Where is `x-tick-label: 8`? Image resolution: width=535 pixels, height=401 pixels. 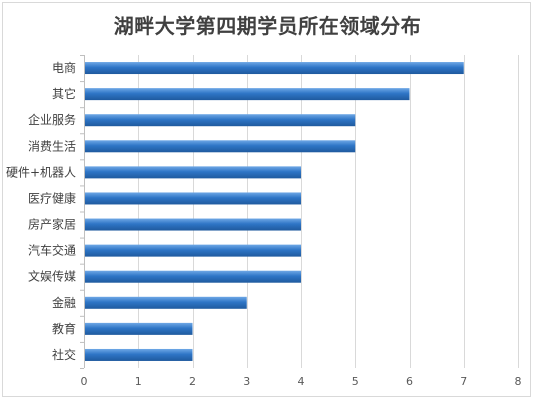 x-tick-label: 8 is located at coordinates (518, 381).